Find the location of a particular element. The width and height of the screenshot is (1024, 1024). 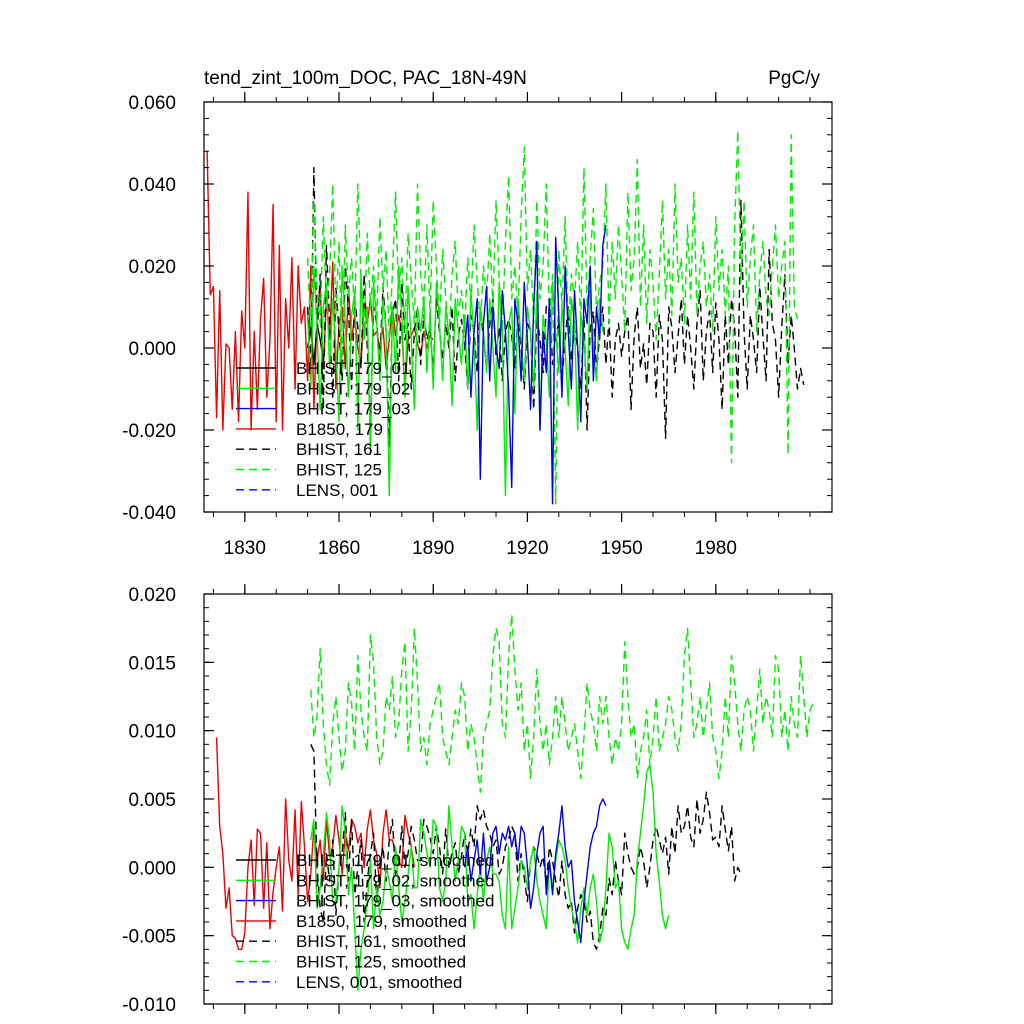

legend-label: BHIST, 179_02 is located at coordinates (353, 388).